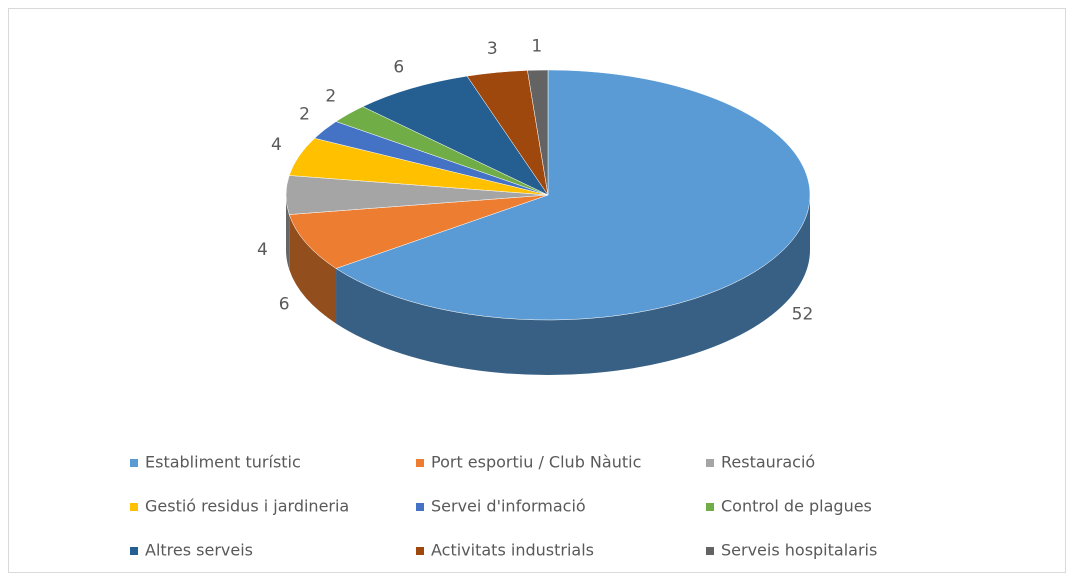  What do you see at coordinates (799, 550) in the screenshot?
I see `legend-label: Serveis hospitalaris` at bounding box center [799, 550].